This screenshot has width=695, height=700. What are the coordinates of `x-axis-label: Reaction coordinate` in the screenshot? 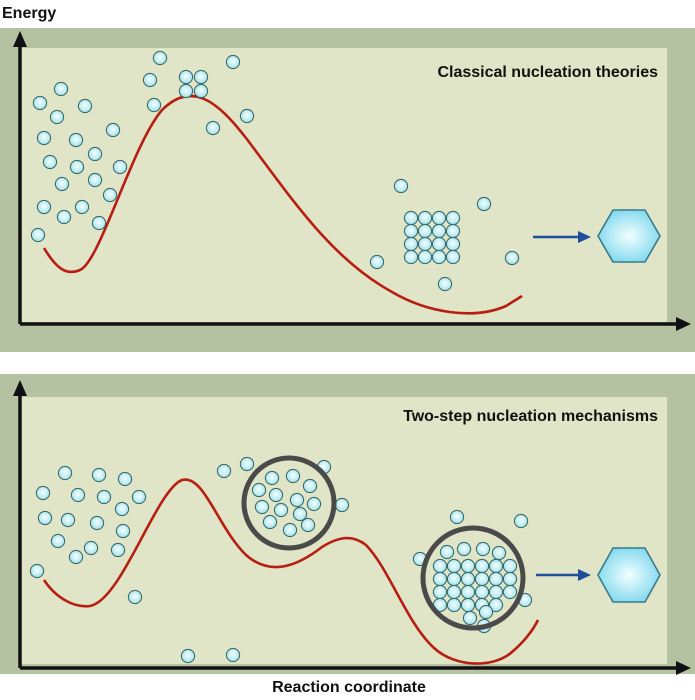 It's located at (349, 687).